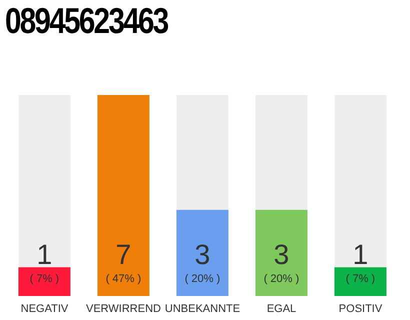 The image size is (410, 320). What do you see at coordinates (124, 308) in the screenshot?
I see `x-tick-label: VERWIRREND` at bounding box center [124, 308].